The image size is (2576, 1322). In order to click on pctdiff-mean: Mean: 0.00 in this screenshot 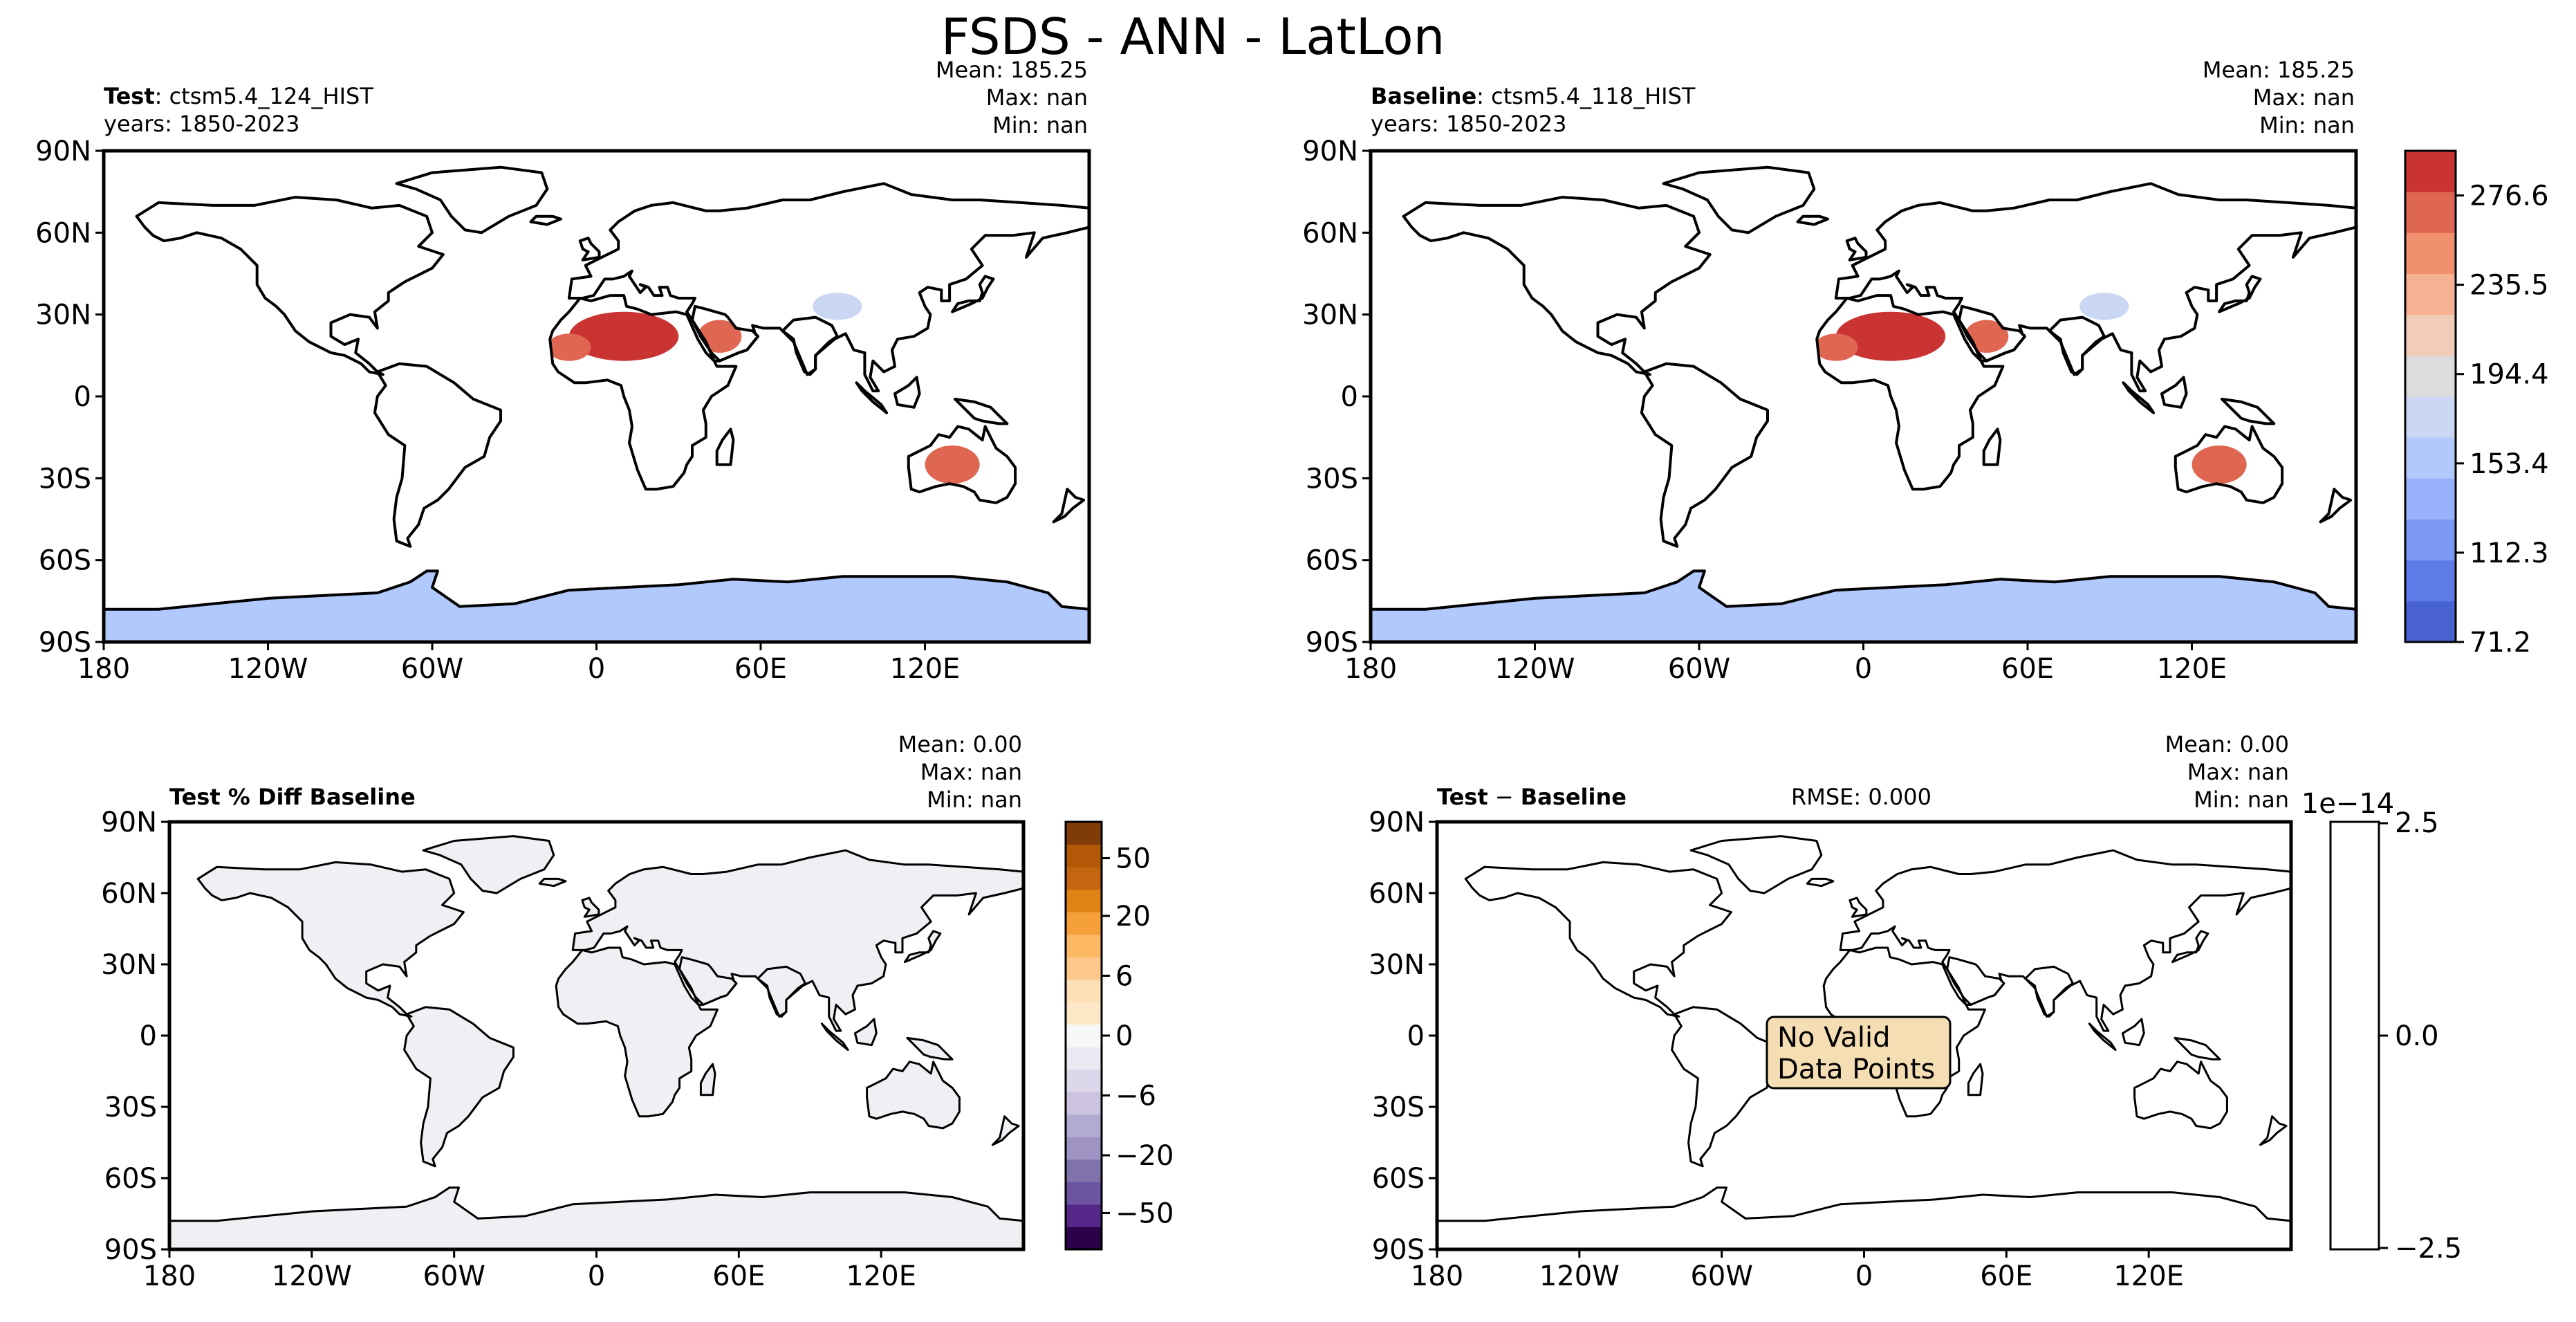, I will do `click(960, 744)`.